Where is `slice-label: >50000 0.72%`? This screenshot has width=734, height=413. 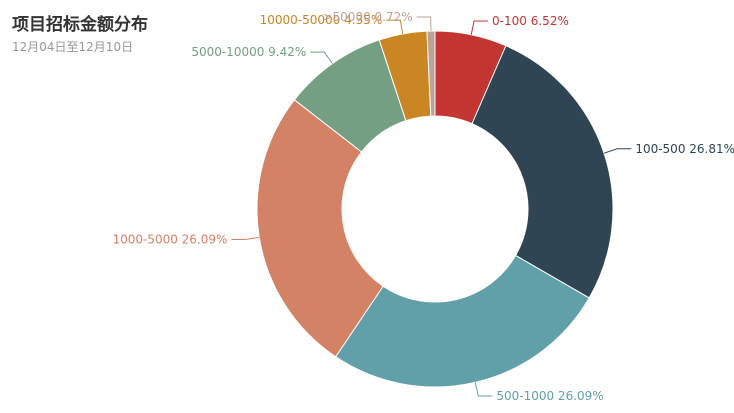 slice-label: >50000 0.72% is located at coordinates (367, 17).